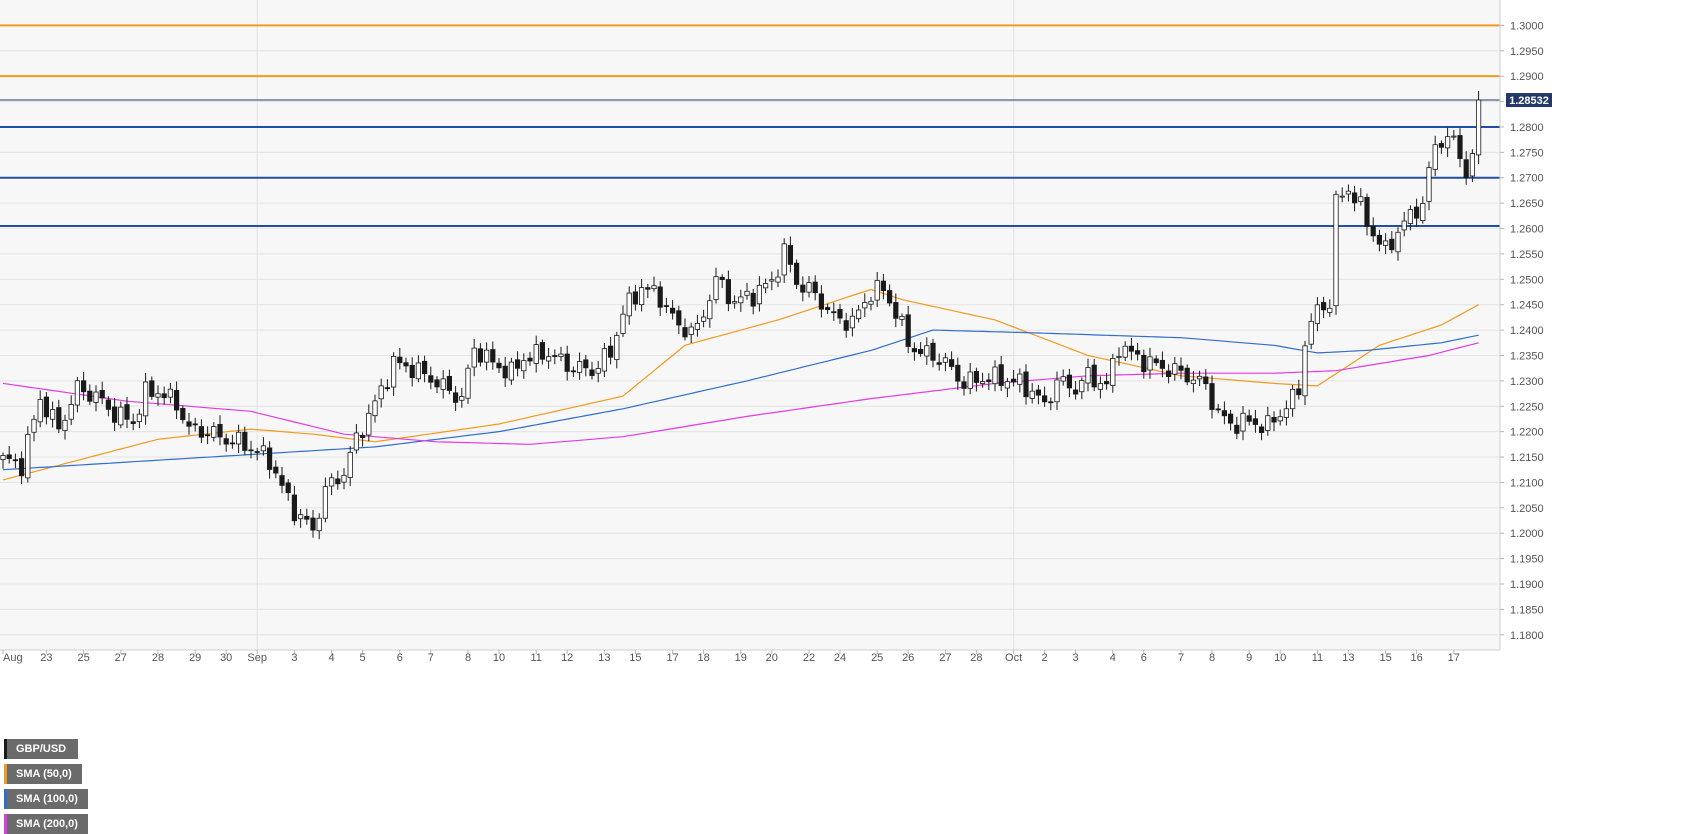 This screenshot has height=834, width=1707. I want to click on x-tick-label: 4, so click(1113, 658).